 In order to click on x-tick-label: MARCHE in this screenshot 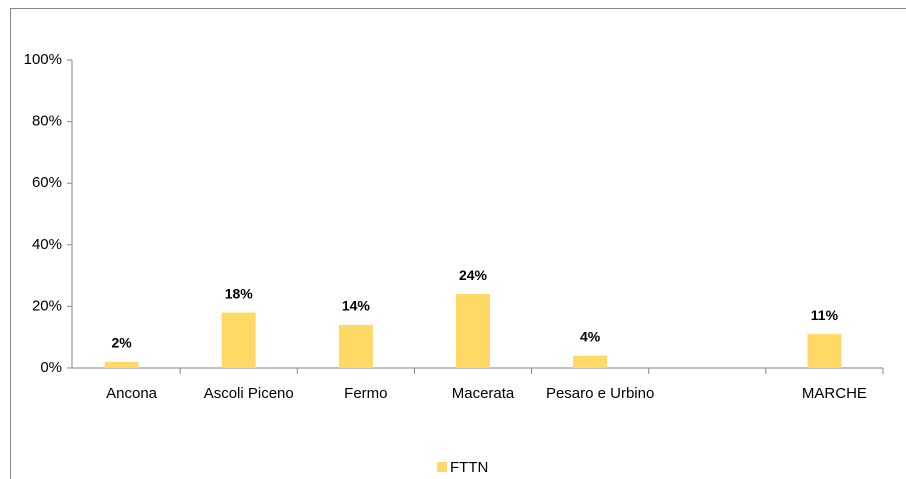, I will do `click(834, 393)`.